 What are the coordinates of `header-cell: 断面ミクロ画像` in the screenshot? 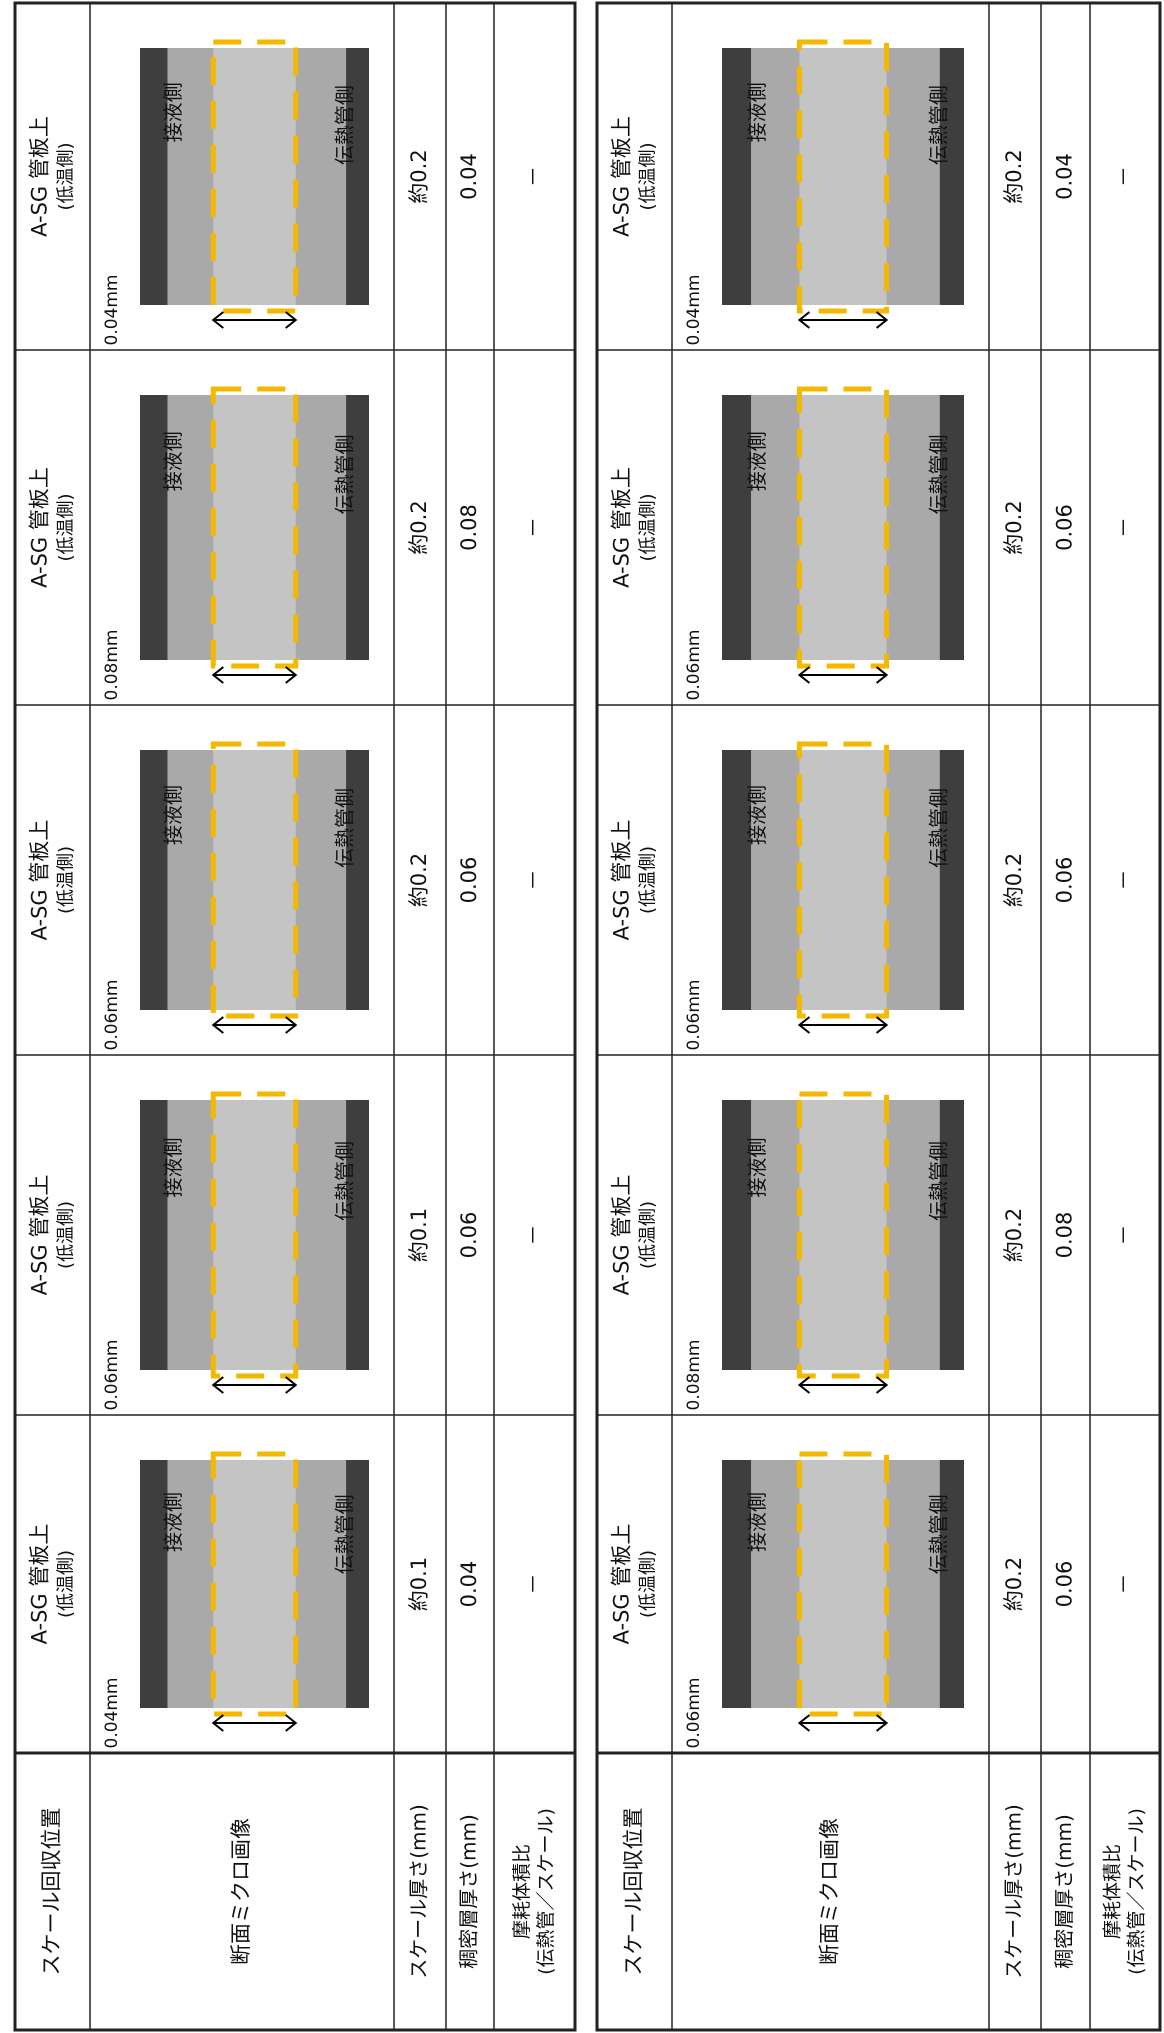 It's located at (830, 1891).